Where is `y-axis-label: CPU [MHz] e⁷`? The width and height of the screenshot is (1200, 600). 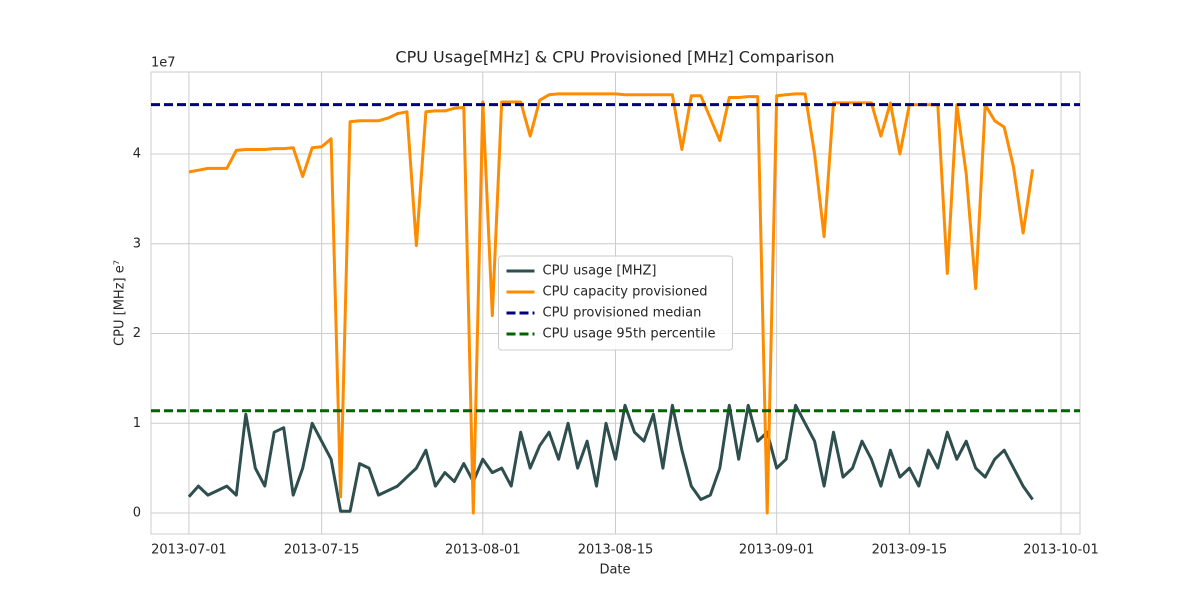
y-axis-label: CPU [MHz] e⁷ is located at coordinates (120, 303).